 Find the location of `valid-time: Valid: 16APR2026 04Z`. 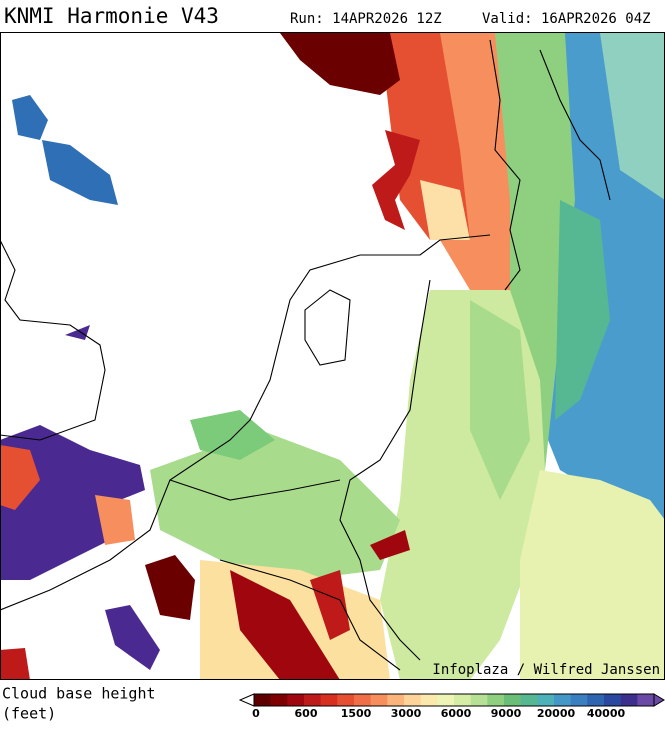

valid-time: Valid: 16APR2026 04Z is located at coordinates (566, 19).